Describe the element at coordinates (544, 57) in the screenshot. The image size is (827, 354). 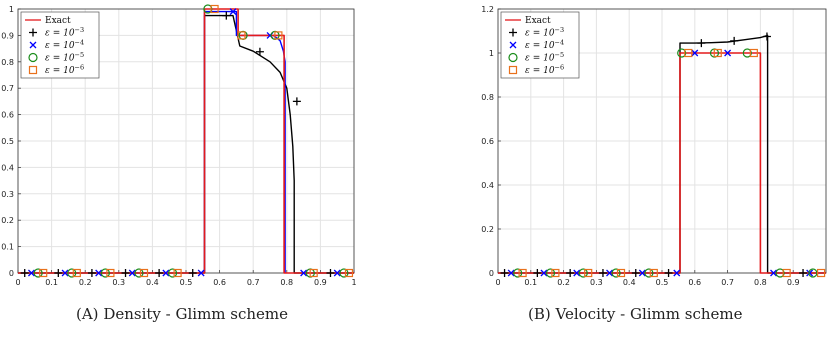
I see `velocity-legend-label-e5: ε = 10−5` at that location.